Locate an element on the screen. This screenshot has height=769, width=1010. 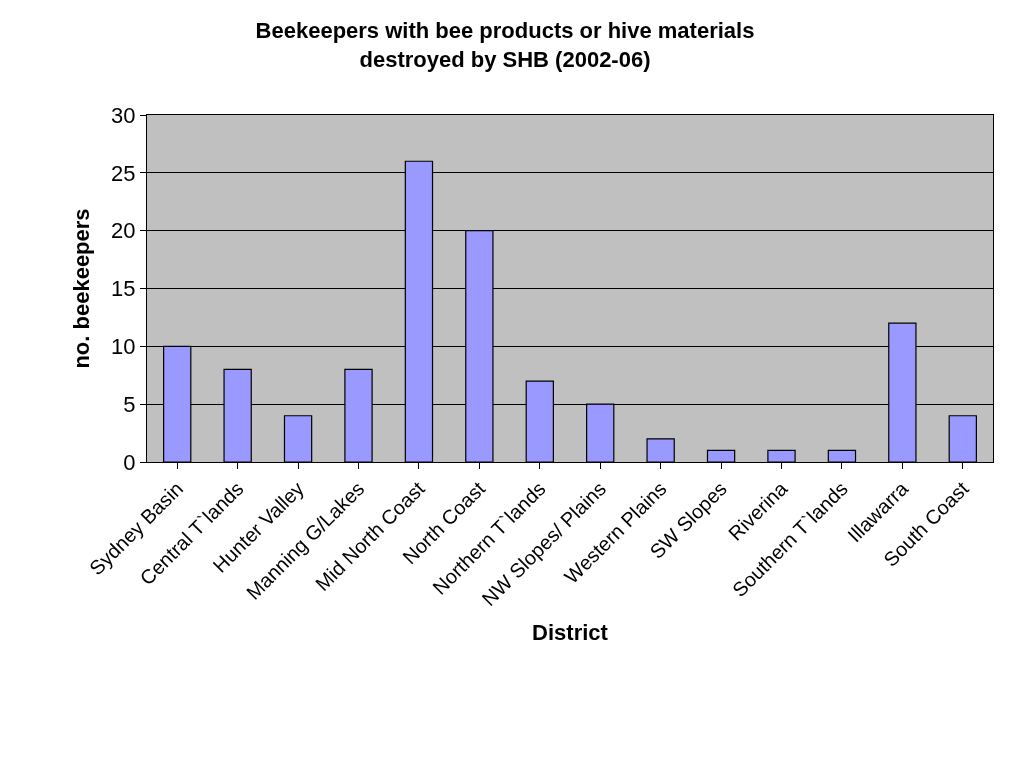
y-tick-label: 25 is located at coordinates (123, 173).